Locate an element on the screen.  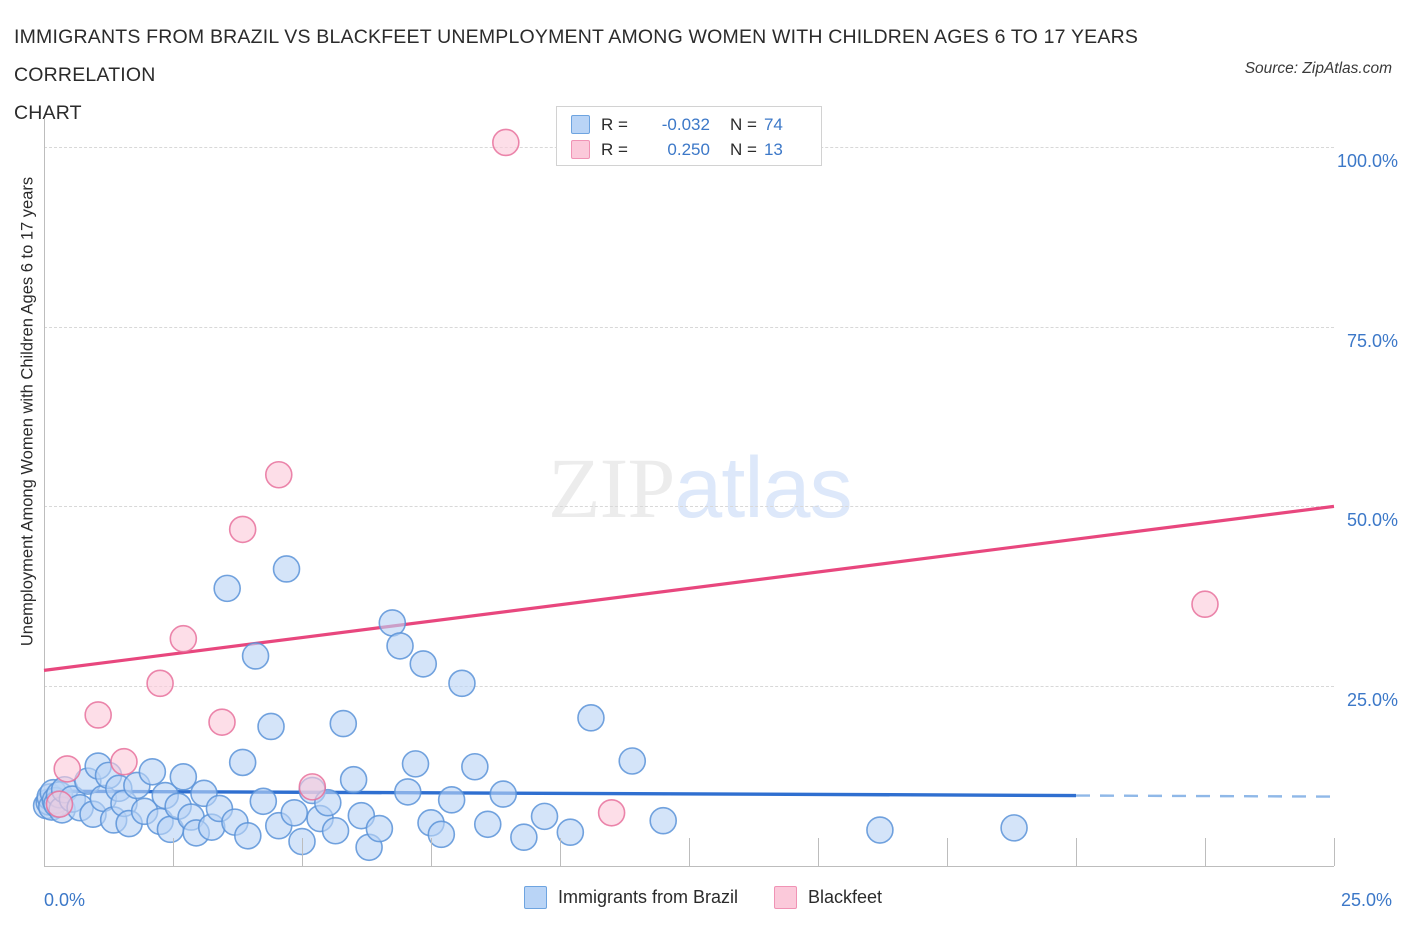
y-axis-tick-label-100: 100.0% is located at coordinates (1367, 160).